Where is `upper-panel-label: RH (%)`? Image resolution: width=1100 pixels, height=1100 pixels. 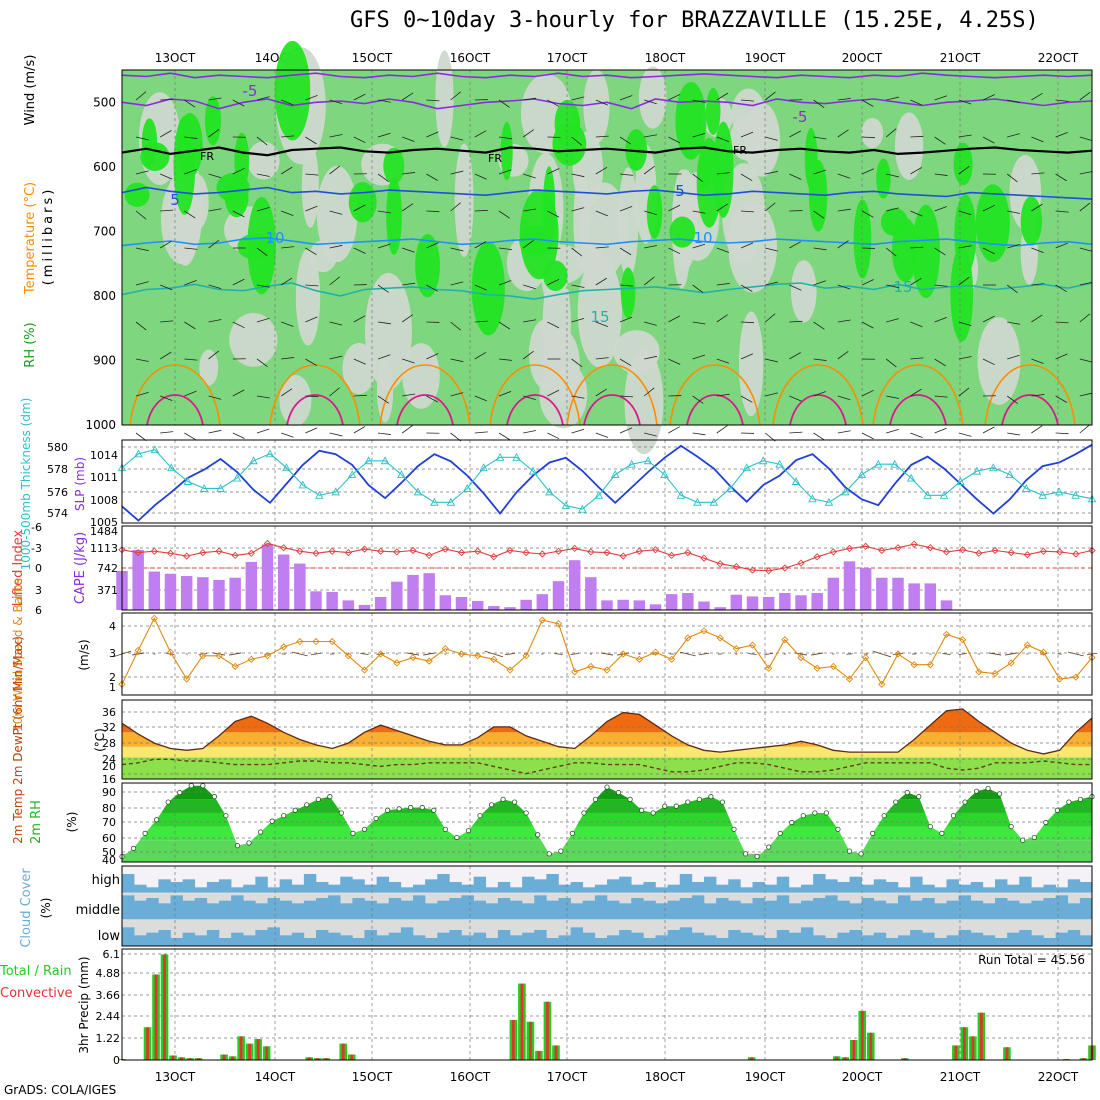 upper-panel-label: RH (%) is located at coordinates (30, 344).